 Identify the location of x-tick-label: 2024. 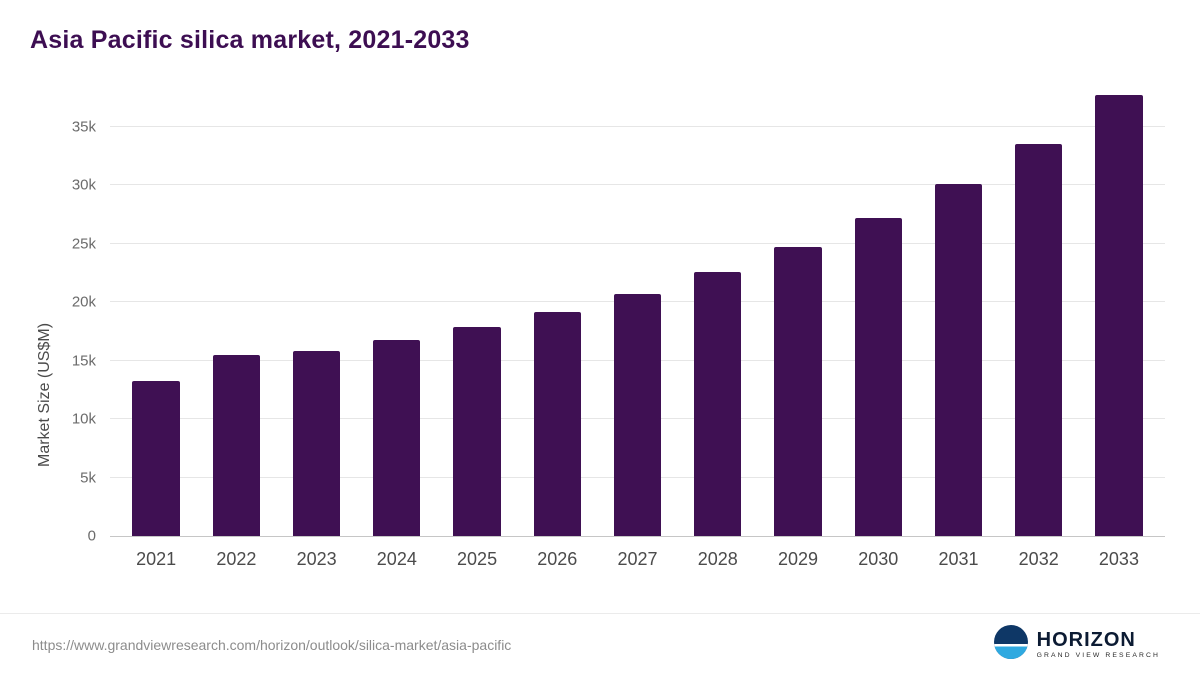
(396, 559).